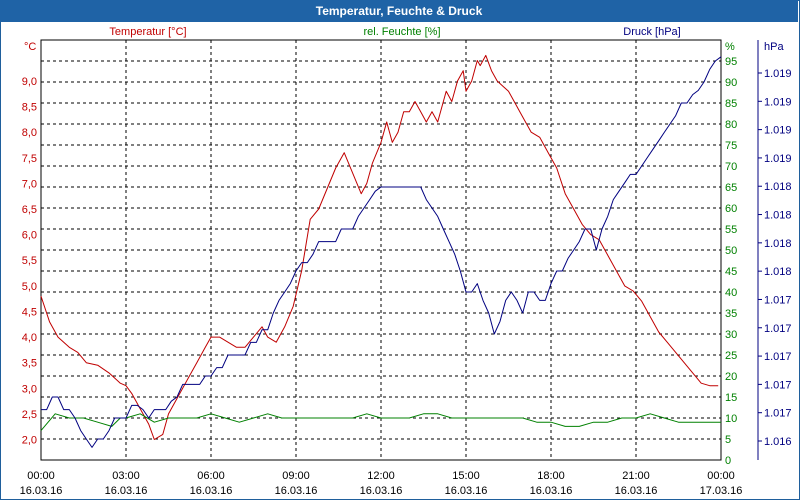 This screenshot has height=500, width=800. What do you see at coordinates (731, 272) in the screenshot?
I see `humidity-tick-label: 45` at bounding box center [731, 272].